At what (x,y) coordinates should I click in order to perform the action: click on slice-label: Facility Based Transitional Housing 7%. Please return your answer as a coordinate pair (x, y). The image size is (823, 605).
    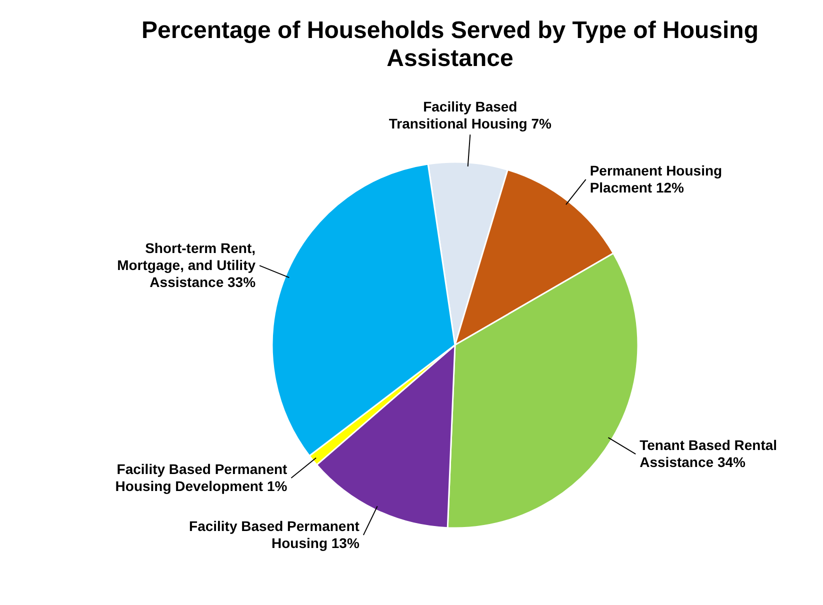
    Looking at the image, I should click on (470, 115).